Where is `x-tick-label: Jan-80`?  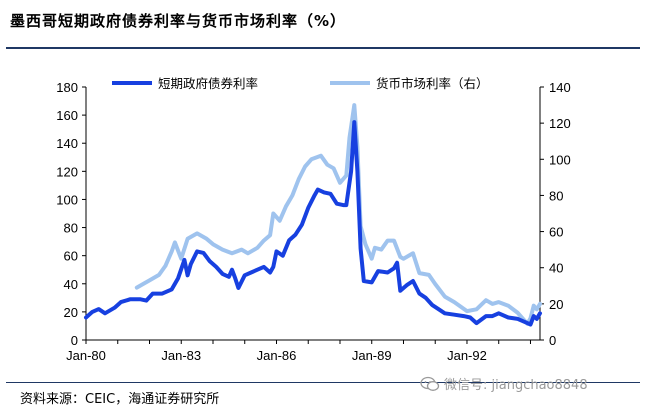 x-tick-label: Jan-80 is located at coordinates (86, 355).